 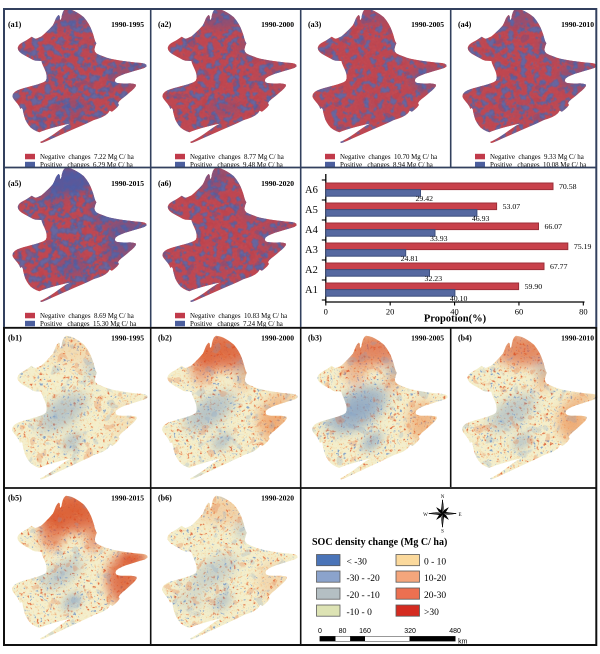 I want to click on svg-text:Negative changes 7.22 Mg C/: Negative changes 7.22 Mg C/ ha, so click(x=87, y=157).